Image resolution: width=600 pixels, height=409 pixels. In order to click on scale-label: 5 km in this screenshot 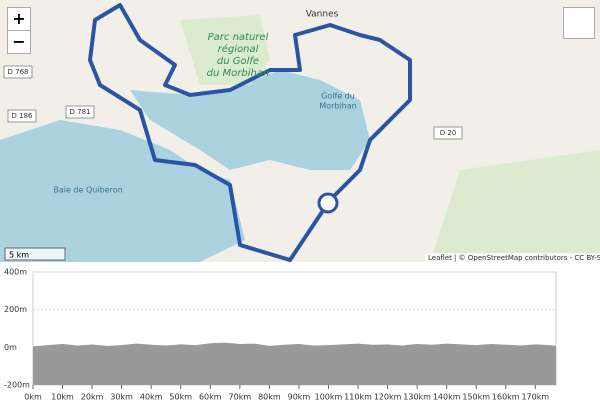, I will do `click(19, 255)`.